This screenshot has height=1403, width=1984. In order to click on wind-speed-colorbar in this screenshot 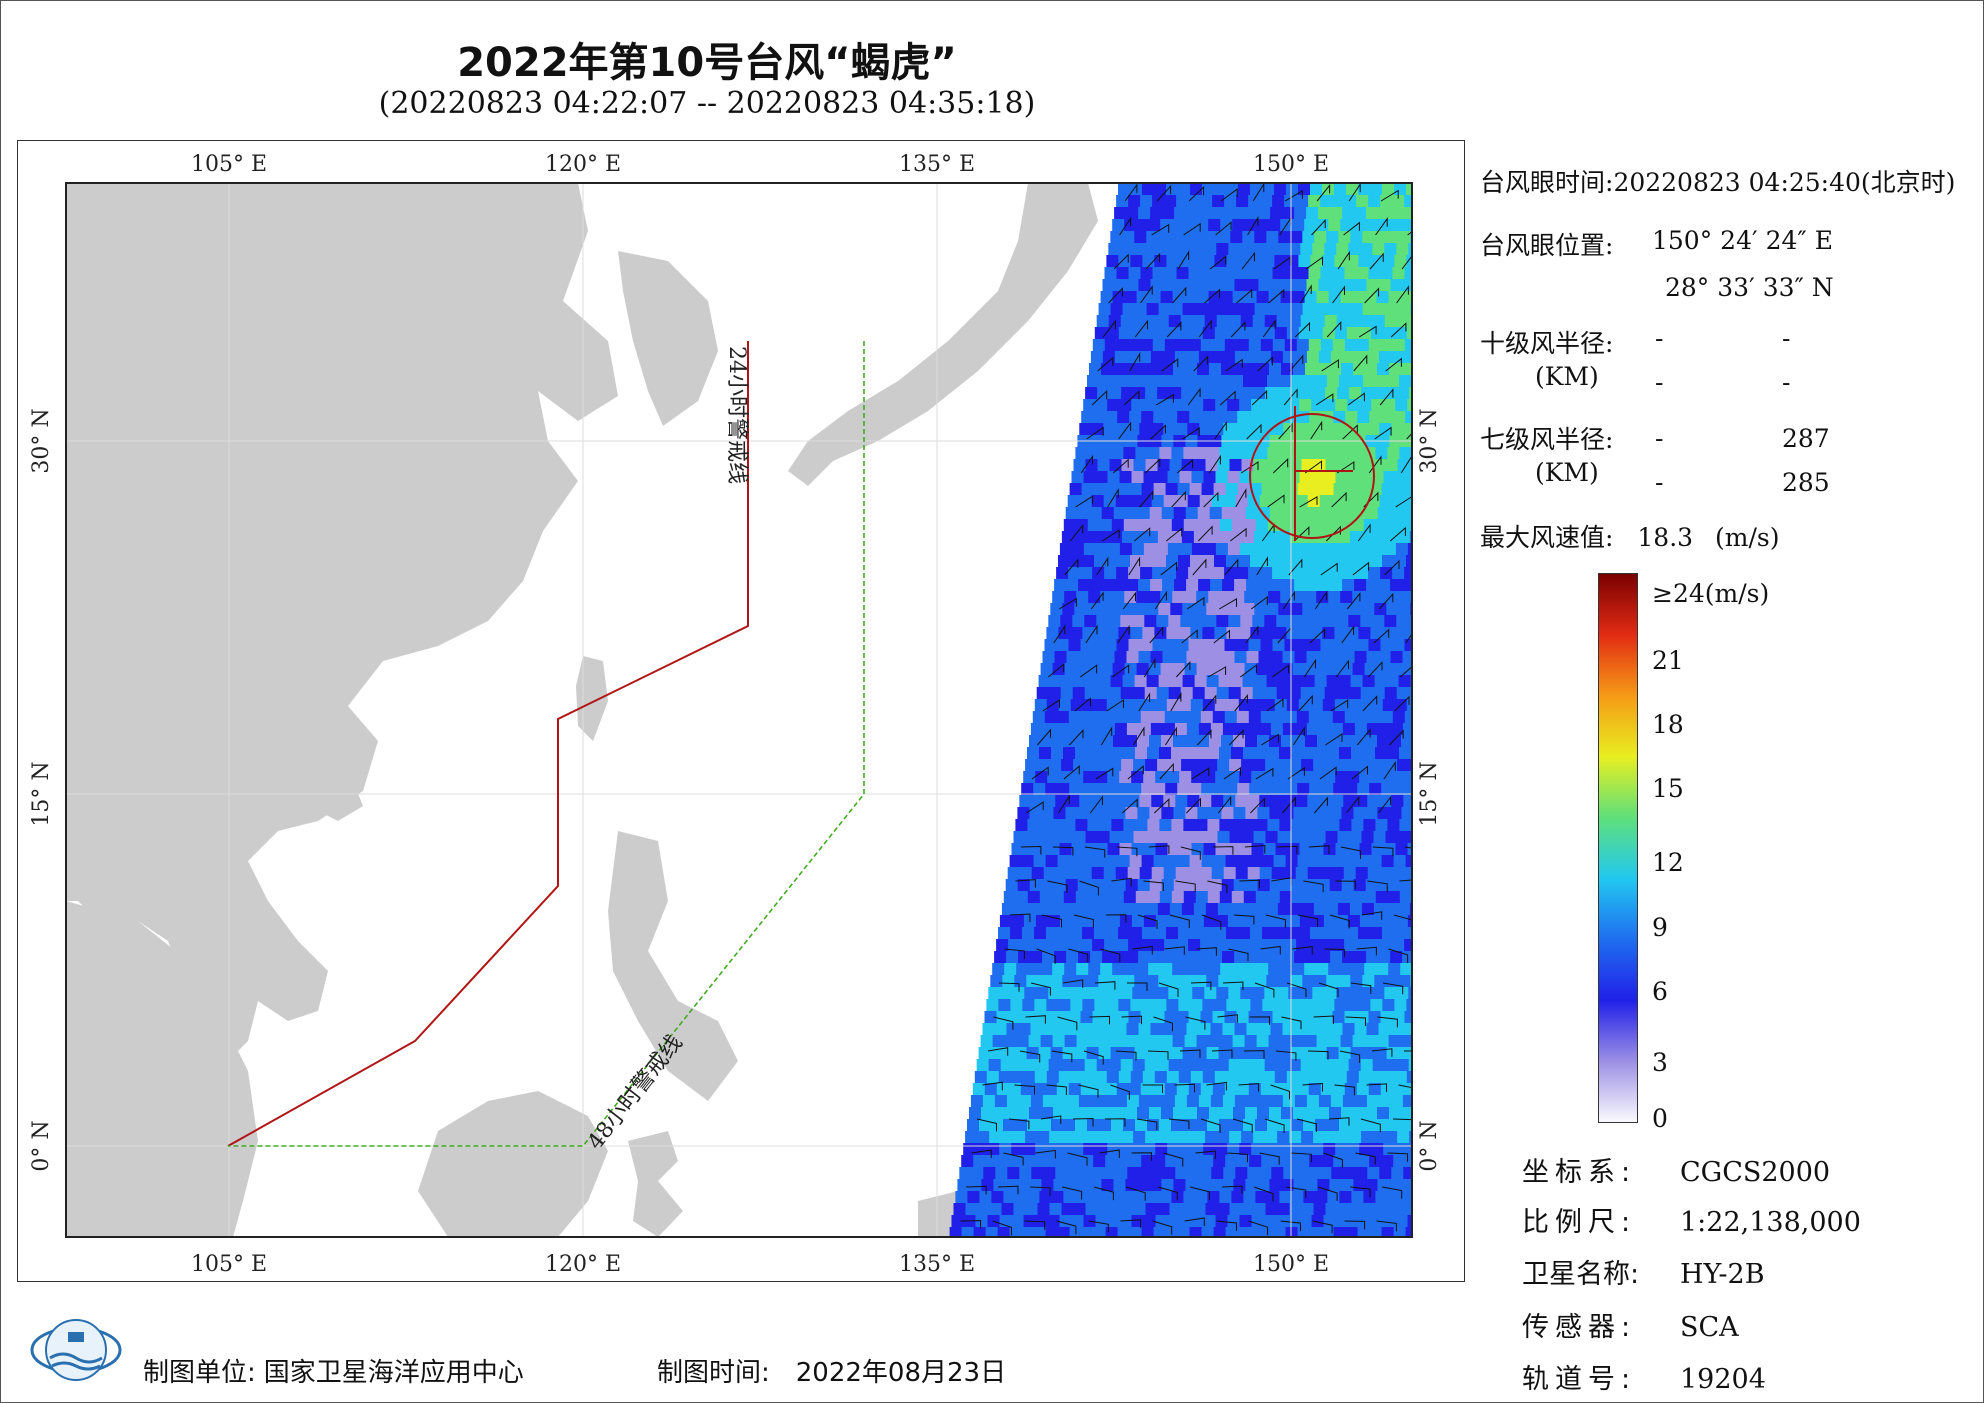, I will do `click(1618, 848)`.